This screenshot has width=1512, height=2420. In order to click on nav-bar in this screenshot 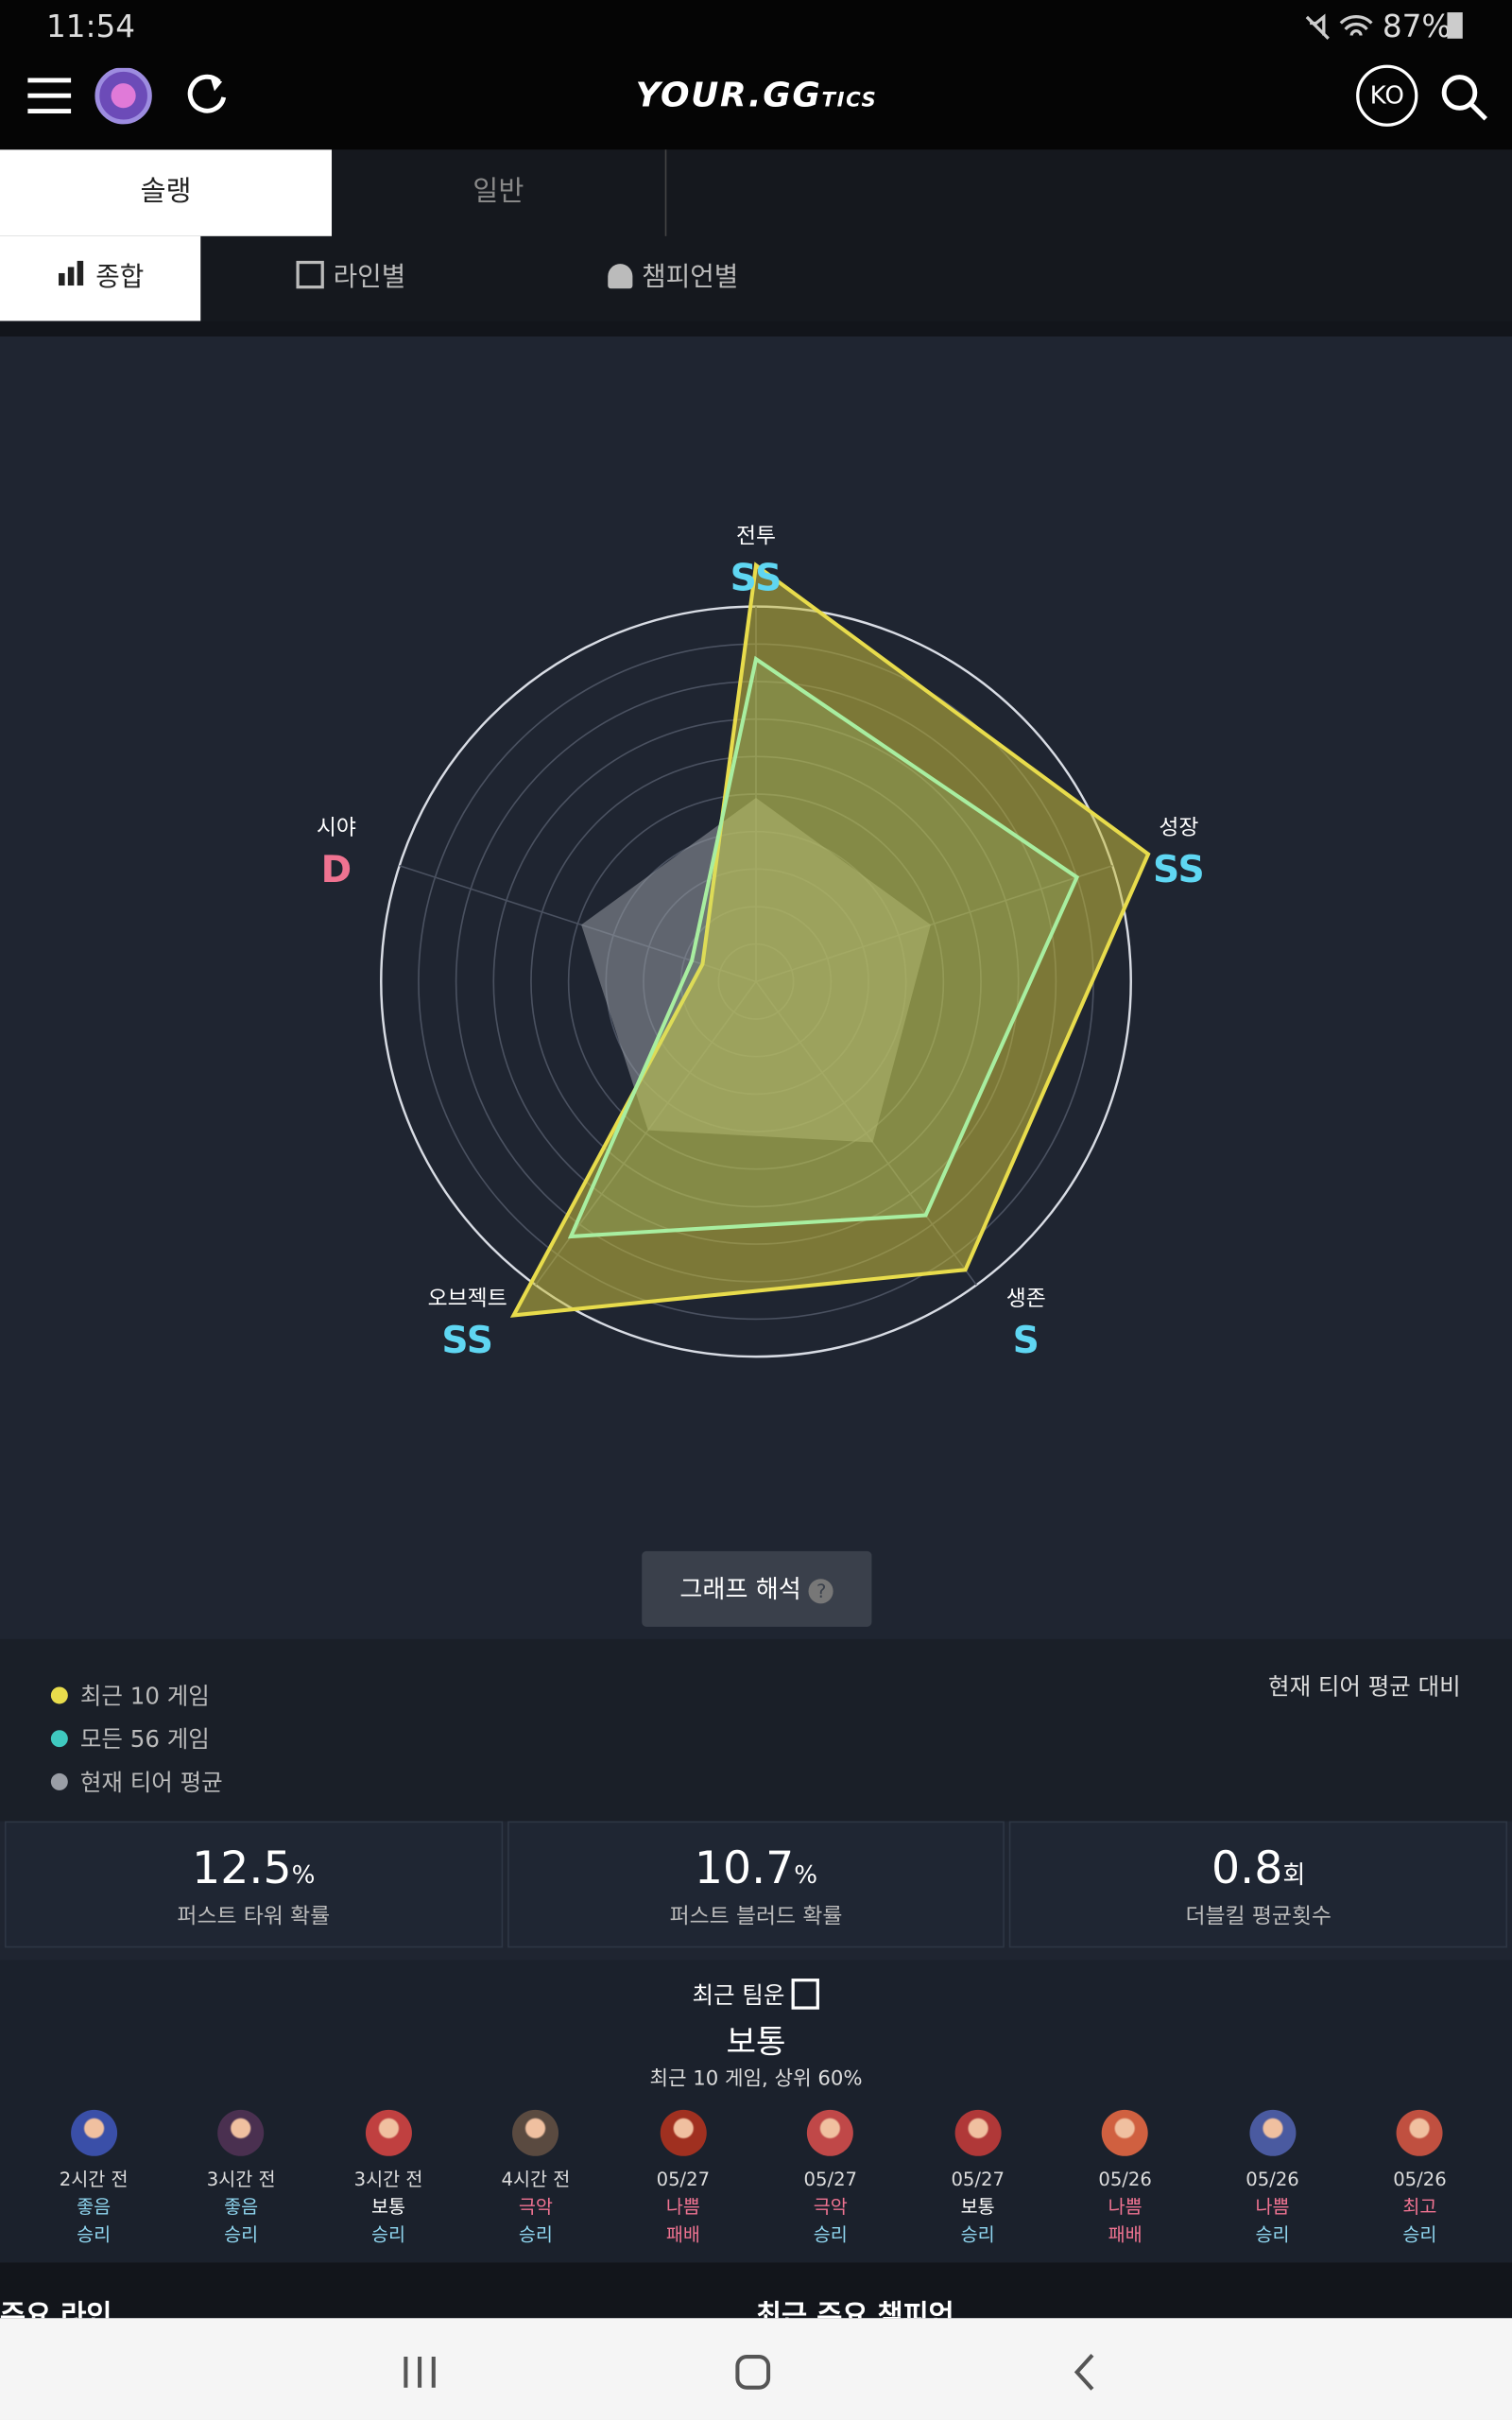, I will do `click(756, 2369)`.